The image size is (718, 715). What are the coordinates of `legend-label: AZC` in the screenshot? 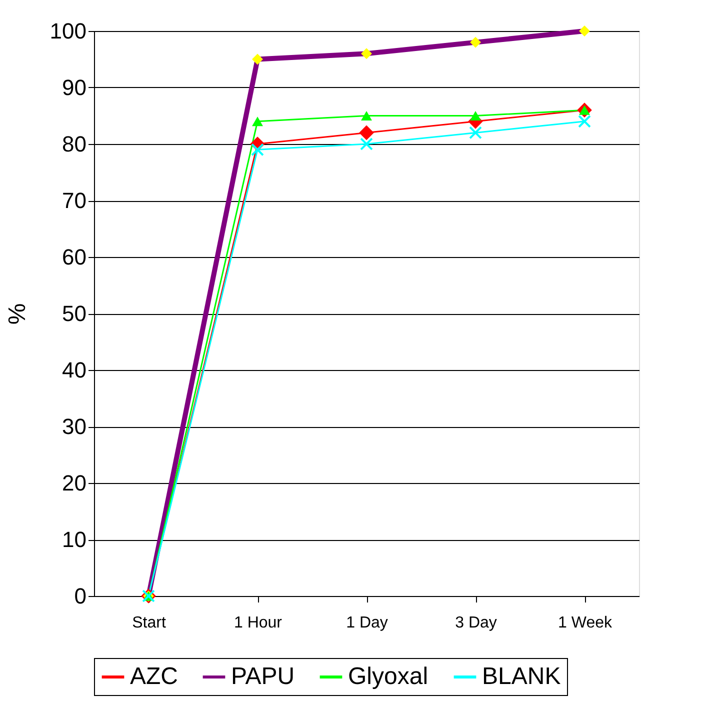 It's located at (154, 676).